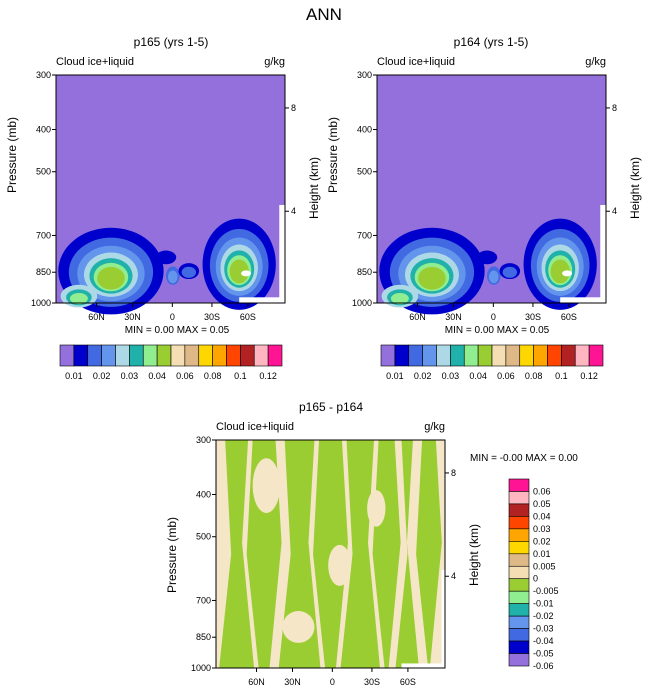  Describe the element at coordinates (407, 554) in the screenshot. I see `contour-negative-band` at that location.